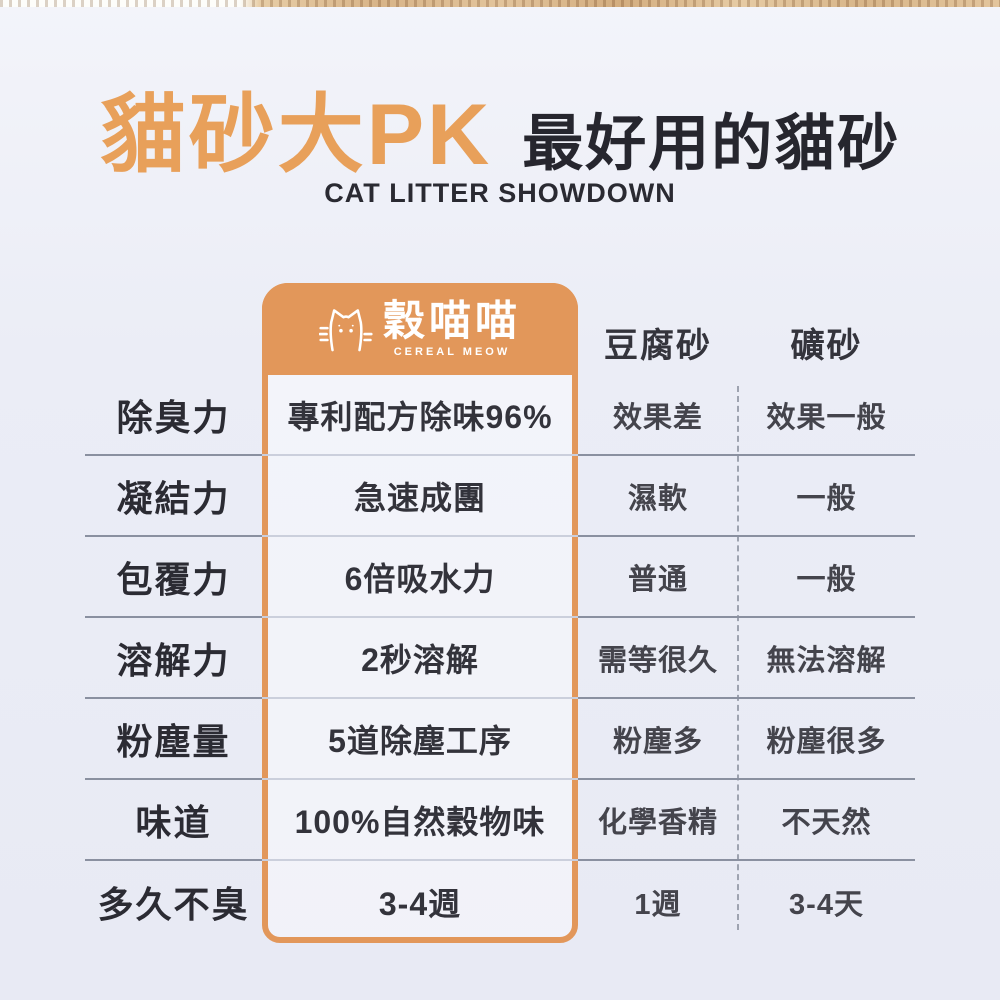 The width and height of the screenshot is (1000, 1000). I want to click on brand-header: 穀喵喵 CEREAL MEOW, so click(420, 329).